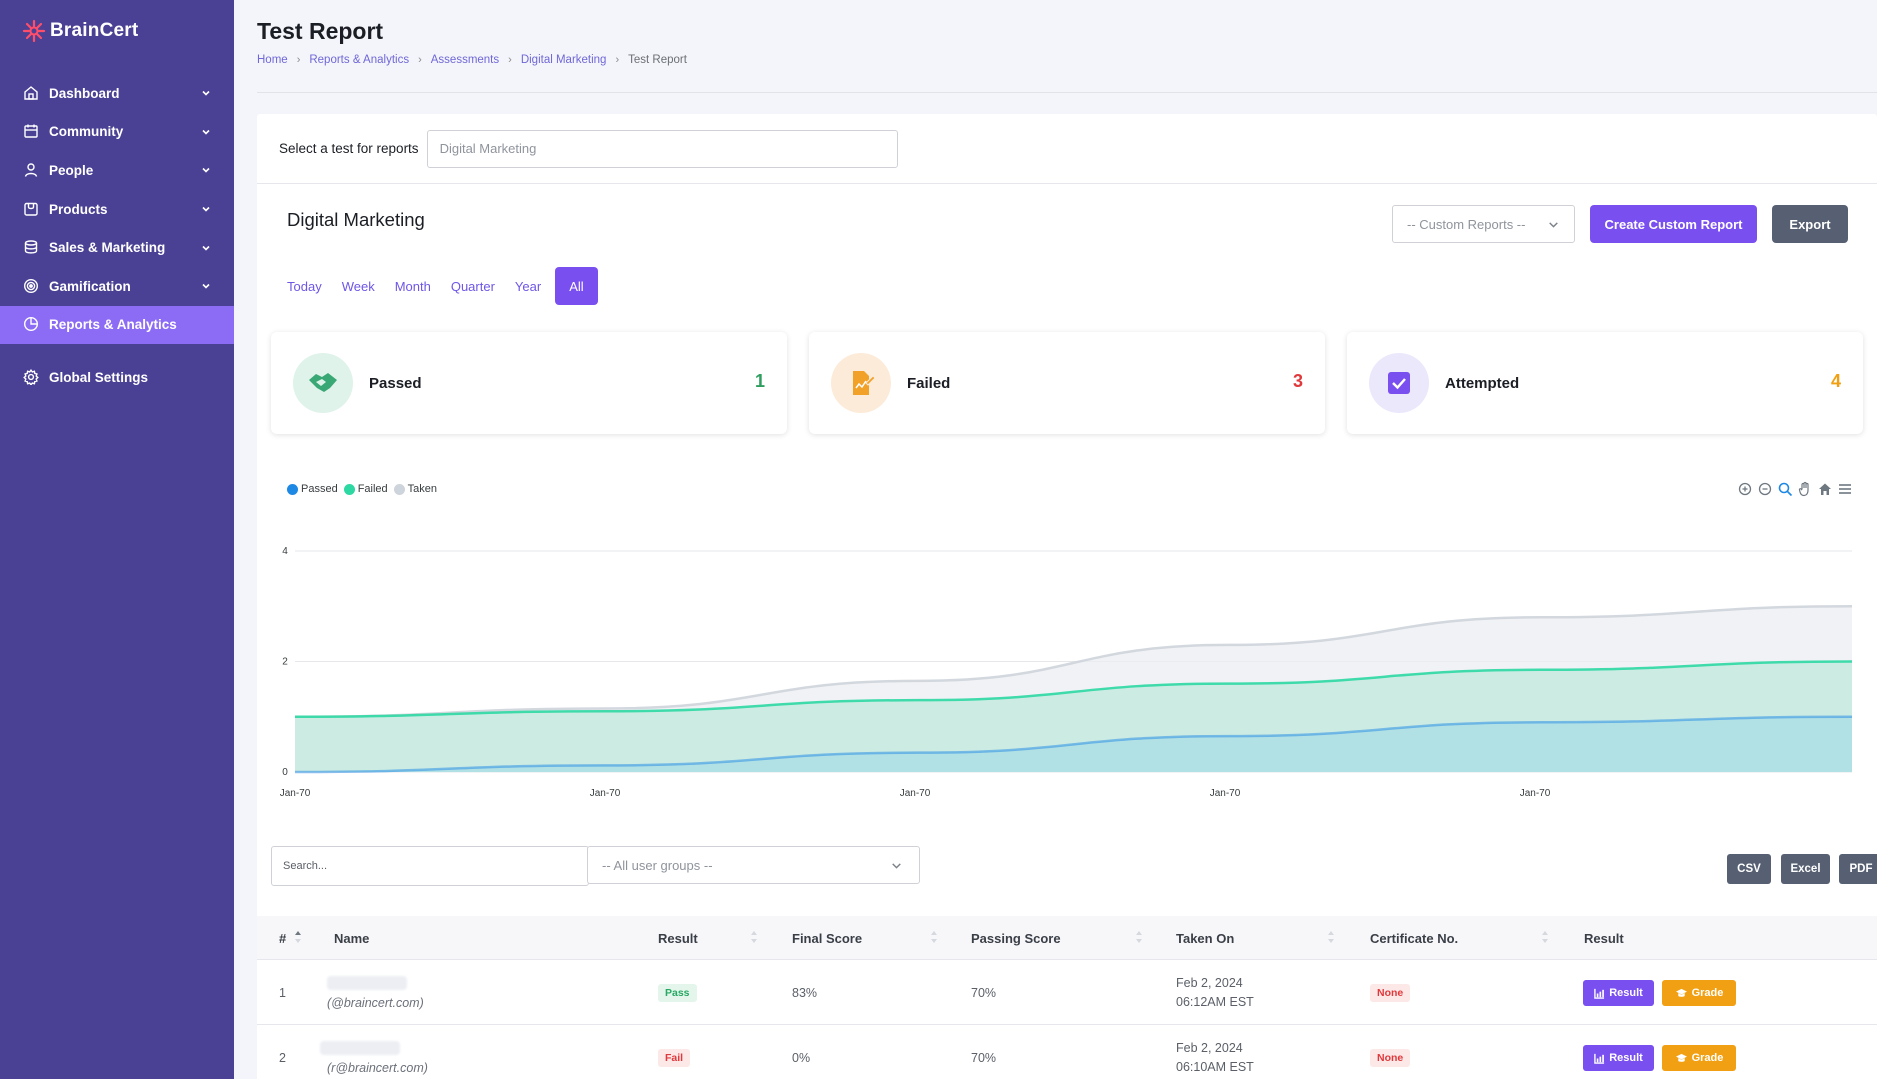  Describe the element at coordinates (323, 383) in the screenshot. I see `handshake-icon` at that location.